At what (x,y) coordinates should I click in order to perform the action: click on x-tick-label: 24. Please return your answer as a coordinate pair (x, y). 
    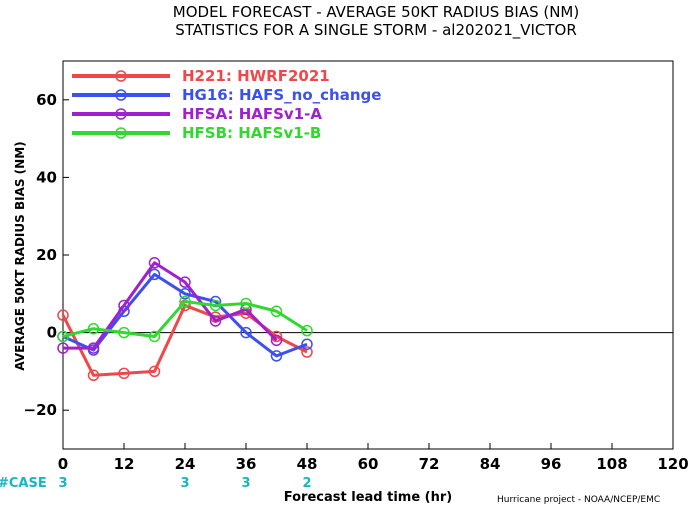
    Looking at the image, I should click on (185, 464).